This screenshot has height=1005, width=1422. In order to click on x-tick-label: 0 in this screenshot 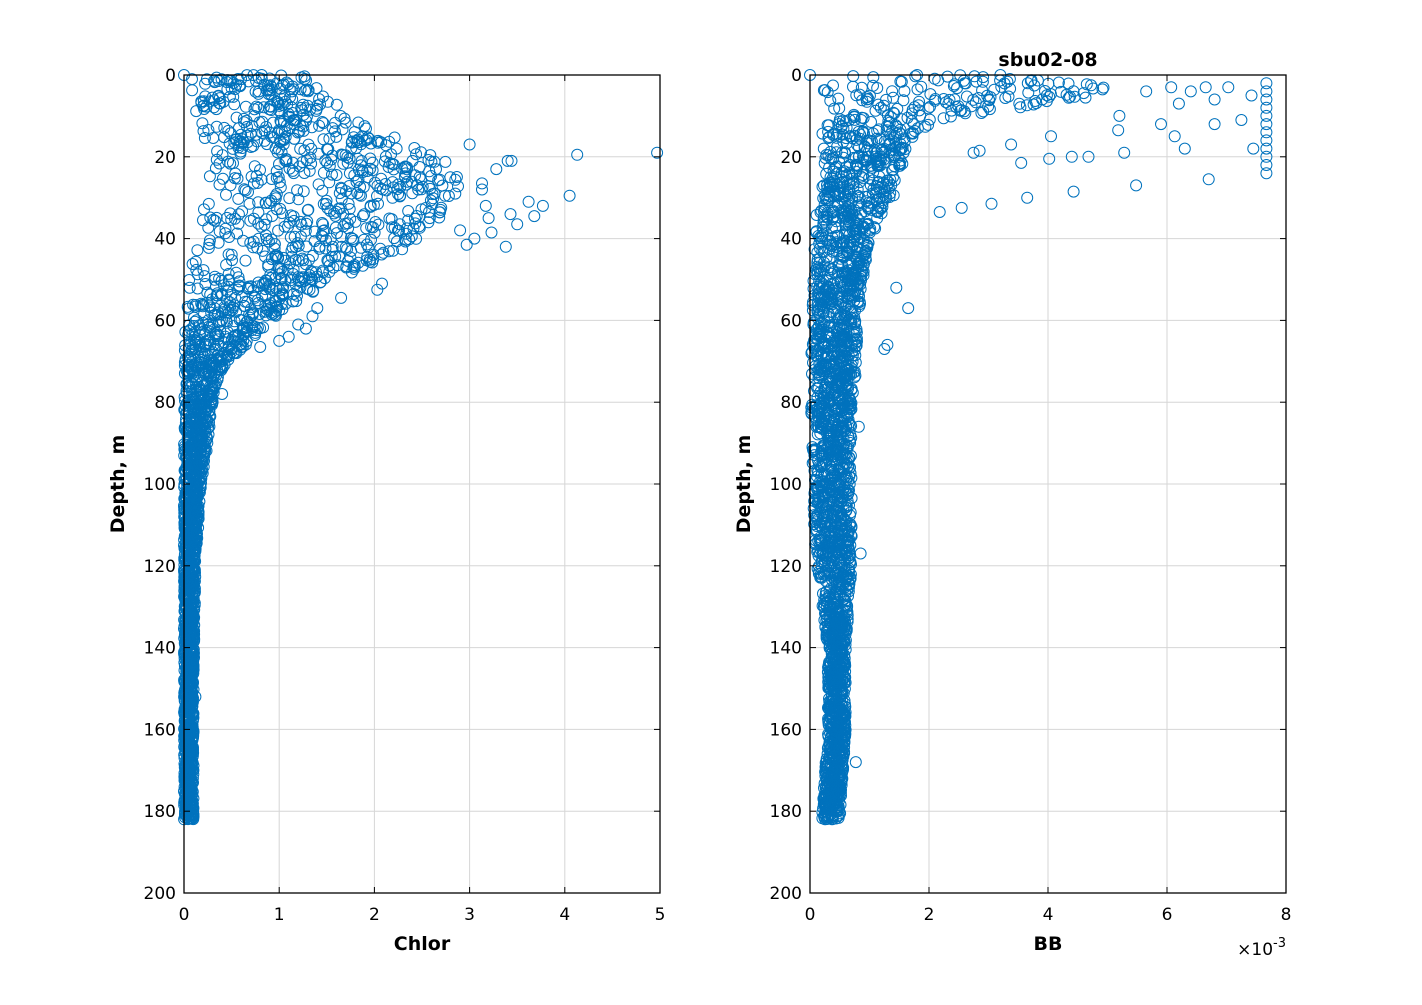, I will do `click(184, 915)`.